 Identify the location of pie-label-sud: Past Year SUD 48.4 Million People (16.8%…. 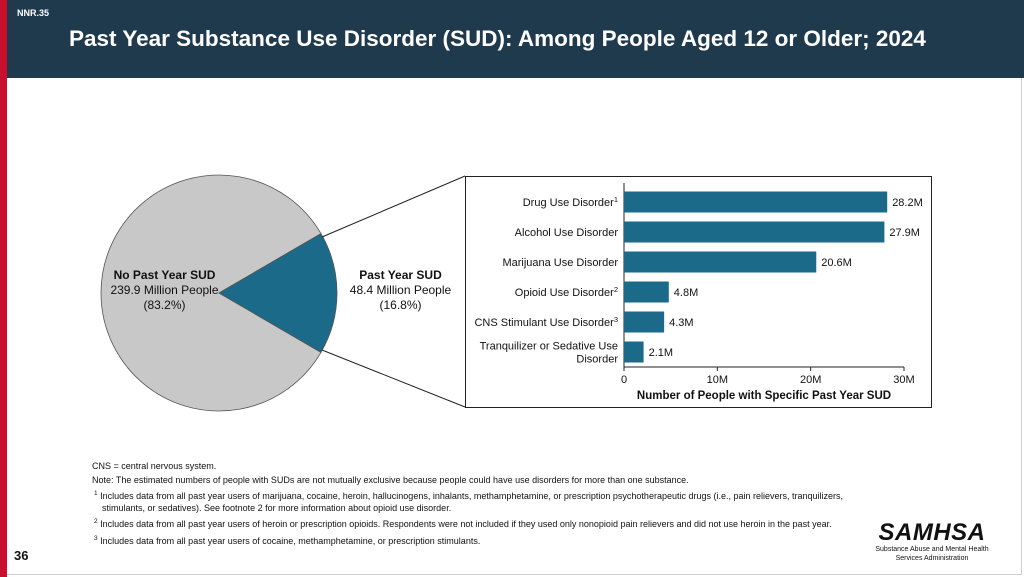
(400, 290).